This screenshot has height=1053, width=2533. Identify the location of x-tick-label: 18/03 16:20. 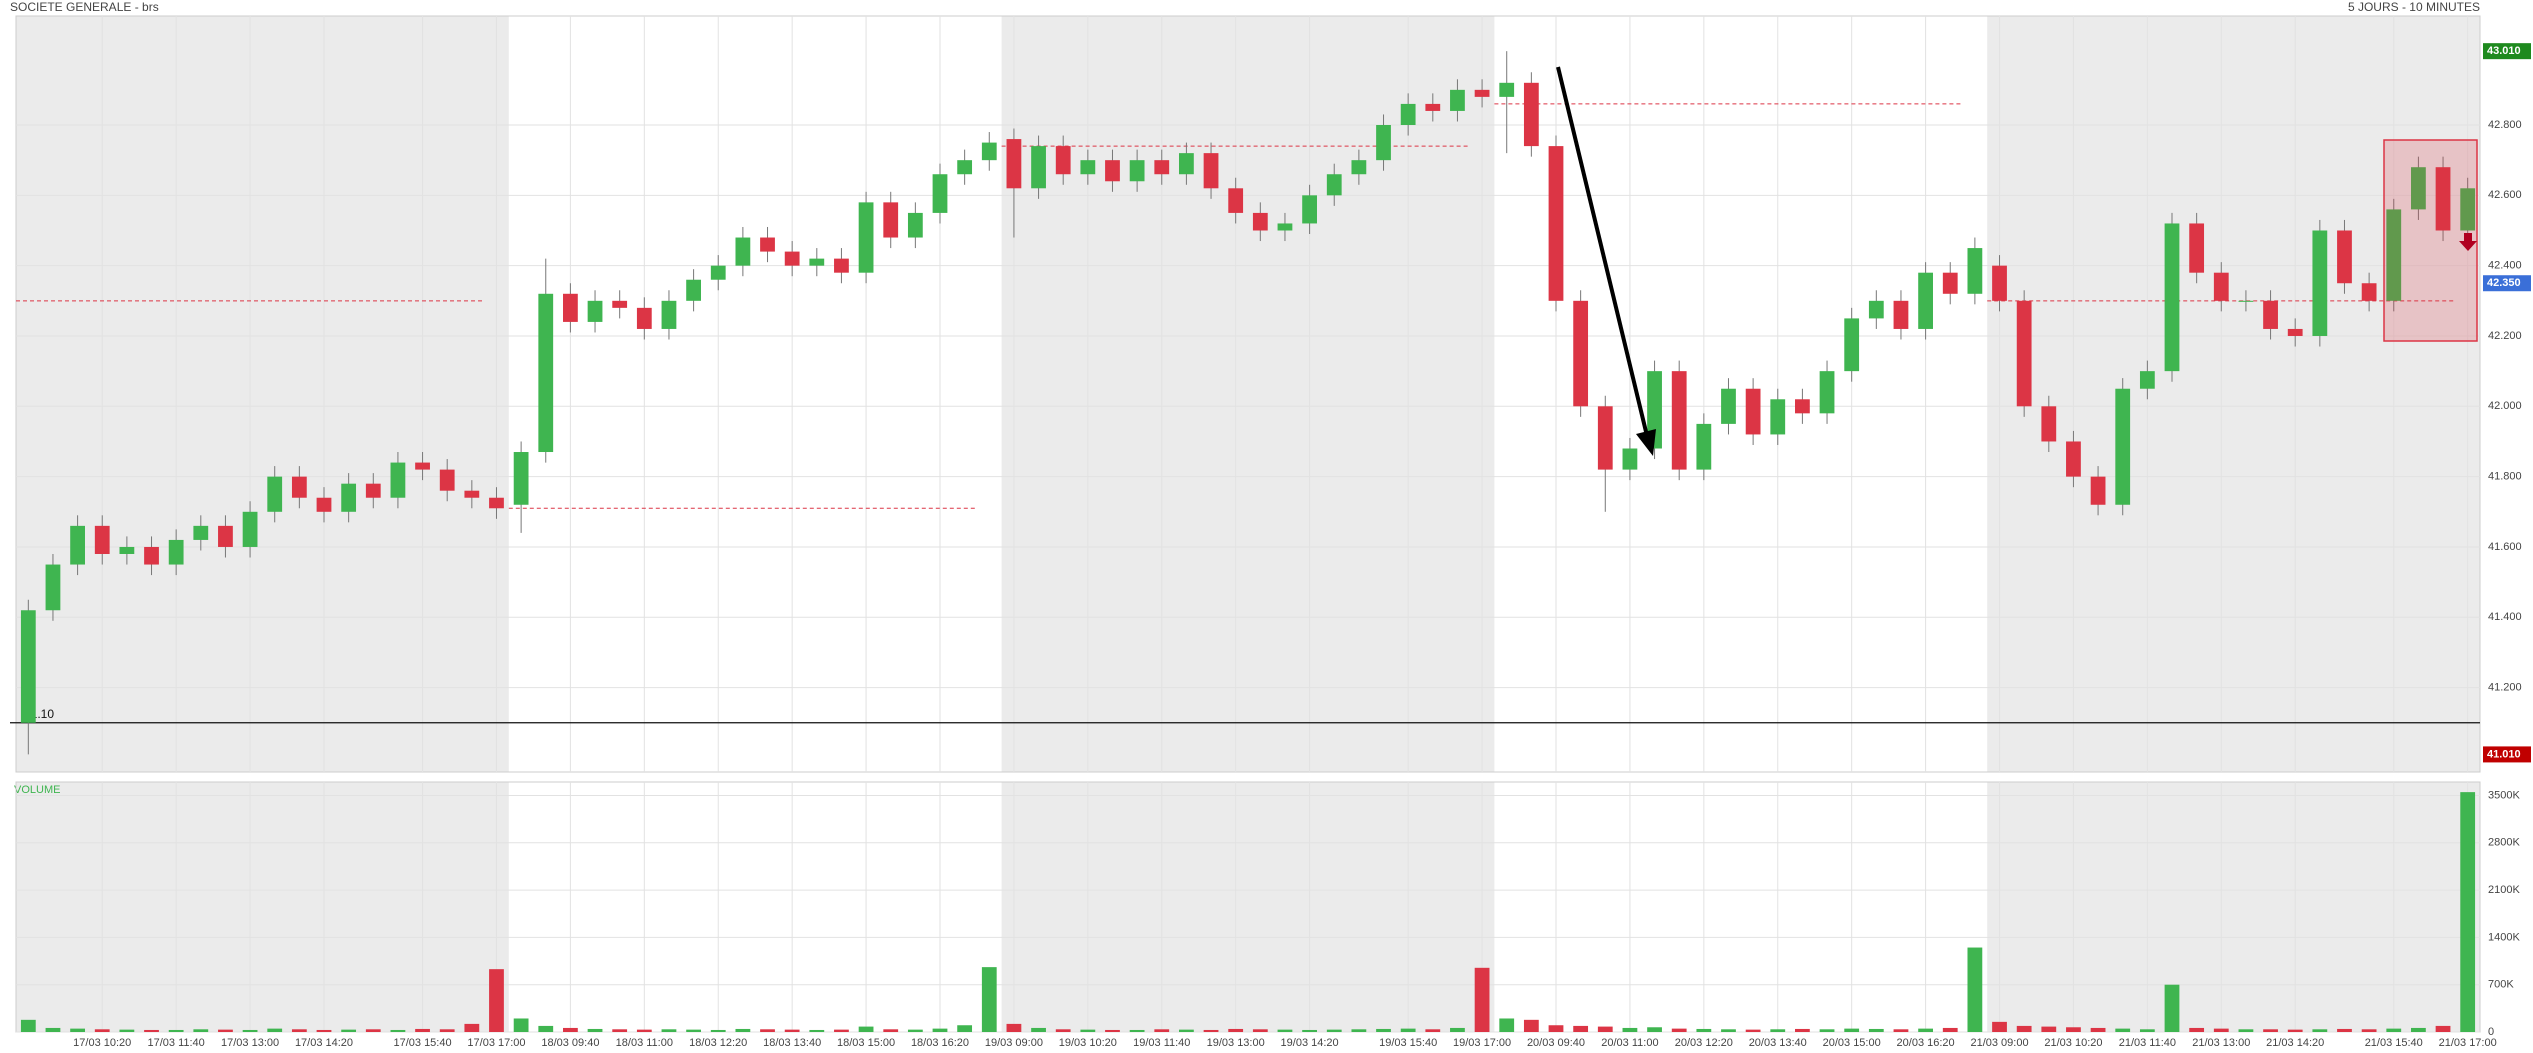
(940, 1043).